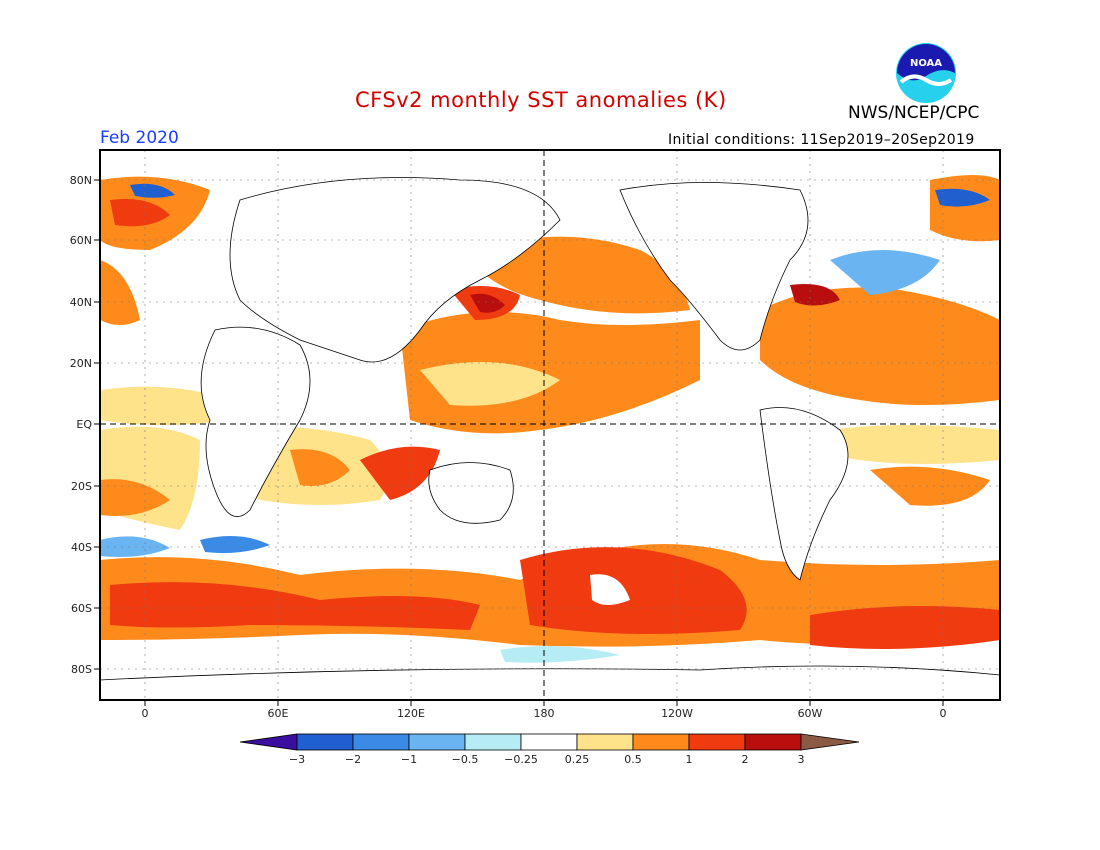  I want to click on latitude-labels: 80N 60N 40N 20N EQ 20S 40S 60S 80S, so click(81, 425).